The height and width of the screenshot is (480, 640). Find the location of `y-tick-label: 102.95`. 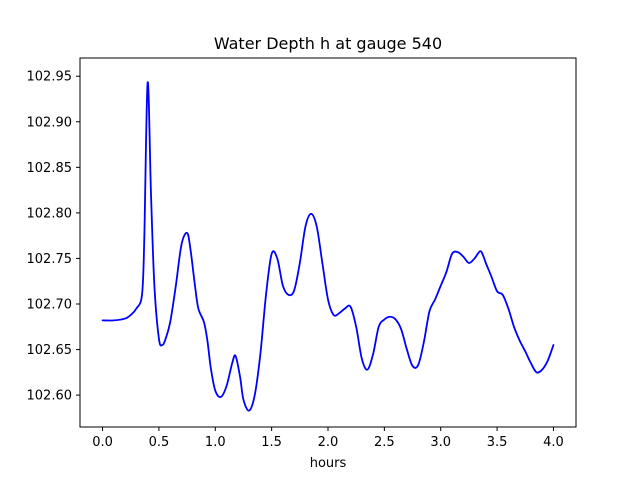

y-tick-label: 102.95 is located at coordinates (50, 77).